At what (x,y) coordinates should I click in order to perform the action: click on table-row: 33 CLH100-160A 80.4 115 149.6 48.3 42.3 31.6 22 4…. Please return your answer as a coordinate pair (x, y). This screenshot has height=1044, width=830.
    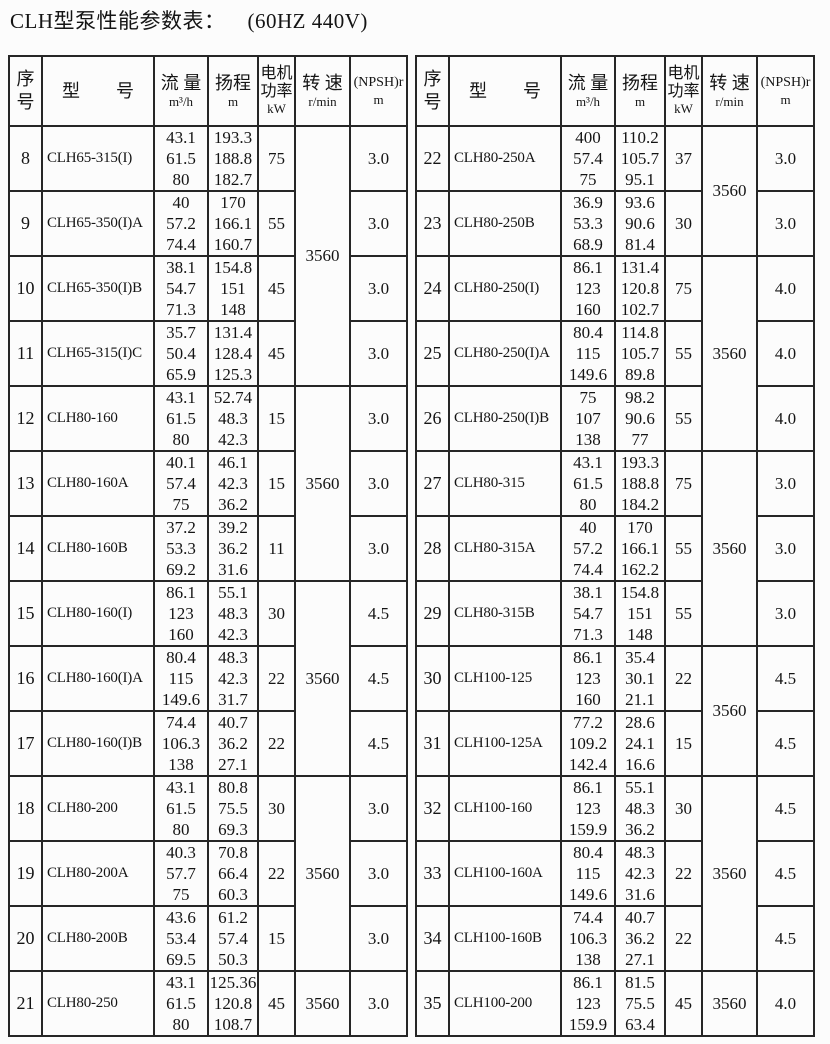
    Looking at the image, I should click on (615, 873).